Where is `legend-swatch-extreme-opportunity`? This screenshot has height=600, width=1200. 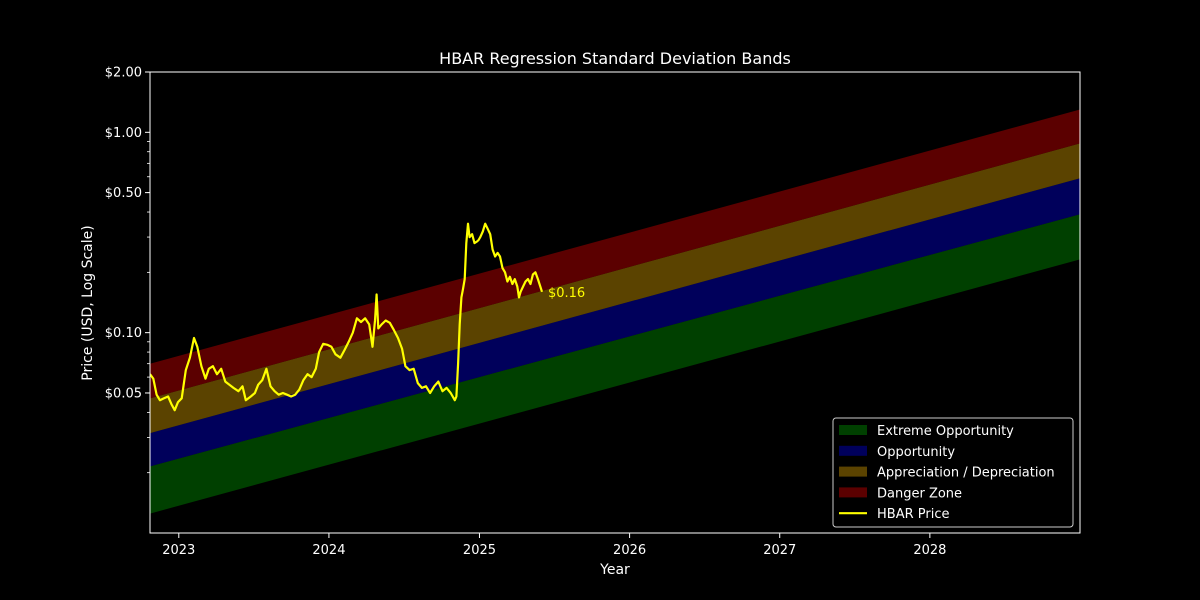 legend-swatch-extreme-opportunity is located at coordinates (853, 430).